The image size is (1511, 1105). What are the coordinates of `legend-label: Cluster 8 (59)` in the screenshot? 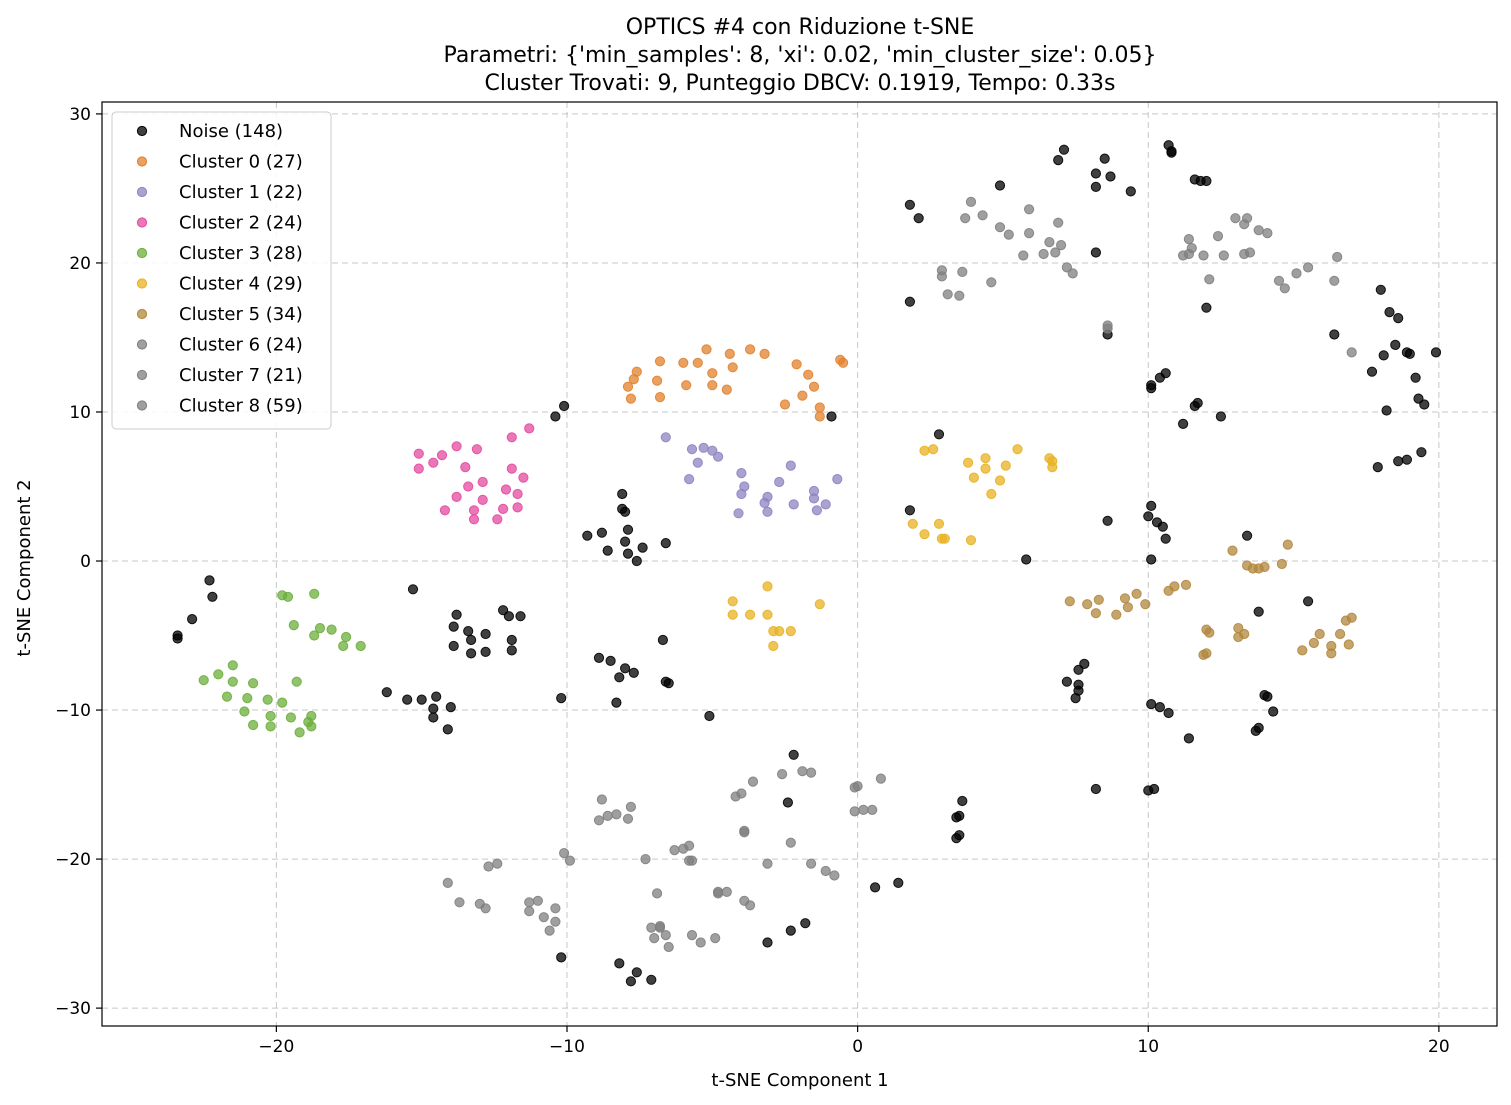 It's located at (241, 406).